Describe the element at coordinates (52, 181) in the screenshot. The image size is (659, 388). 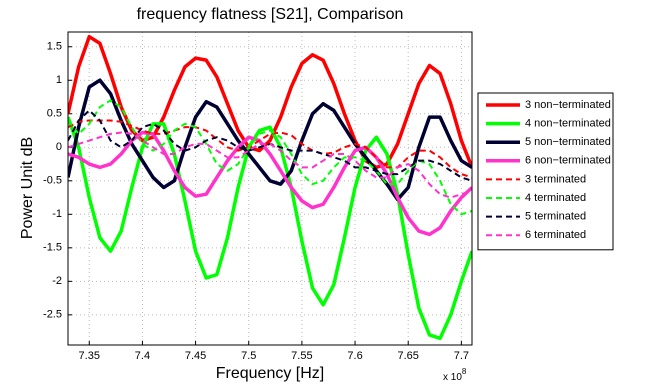
I see `y-tick-label: -0.5` at that location.